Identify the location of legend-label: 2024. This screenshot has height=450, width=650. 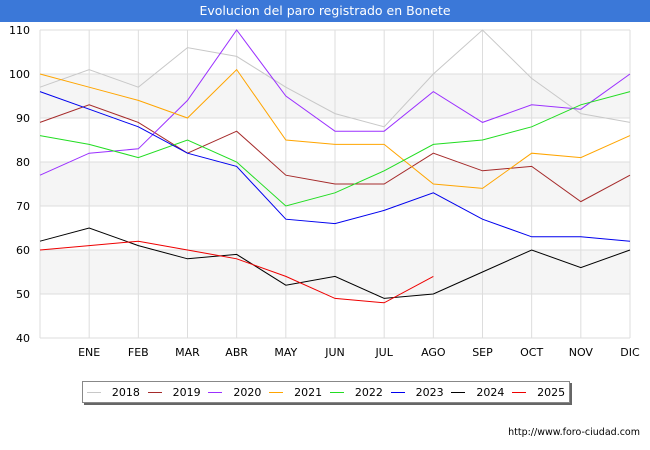
(490, 392).